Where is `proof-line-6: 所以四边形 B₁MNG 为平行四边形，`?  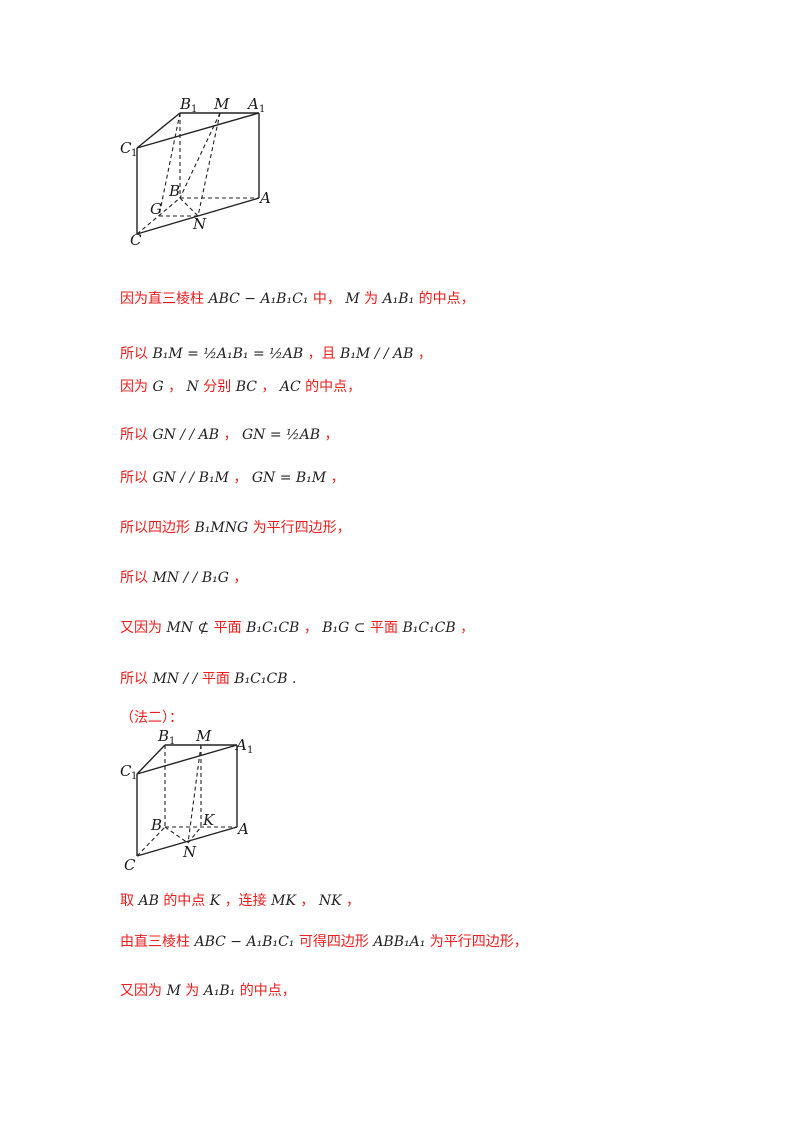 proof-line-6: 所以四边形 B₁MNG 为平行四边形， is located at coordinates (235, 528).